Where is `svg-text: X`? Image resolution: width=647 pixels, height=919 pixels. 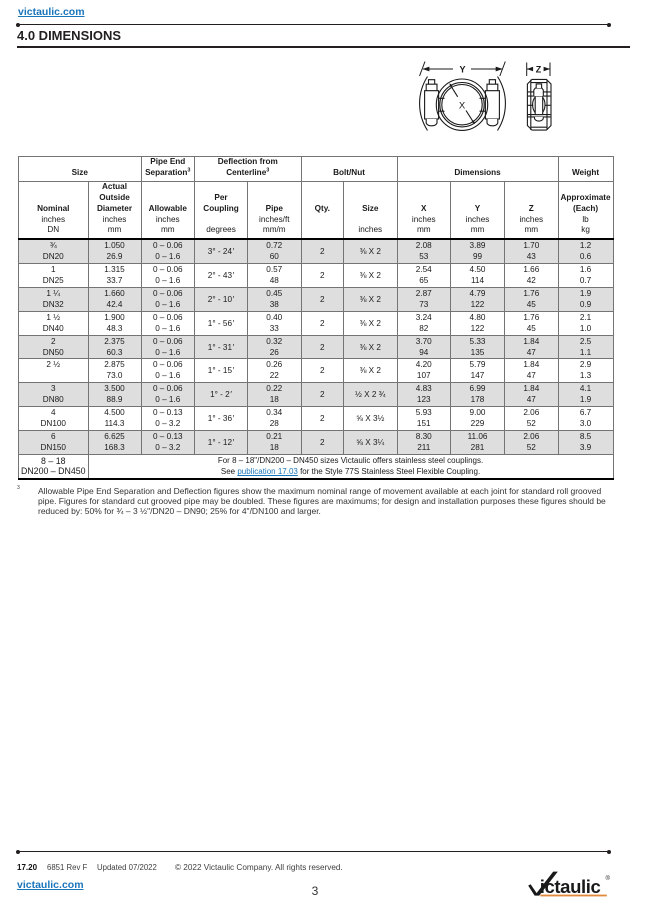 svg-text: X is located at coordinates (462, 106).